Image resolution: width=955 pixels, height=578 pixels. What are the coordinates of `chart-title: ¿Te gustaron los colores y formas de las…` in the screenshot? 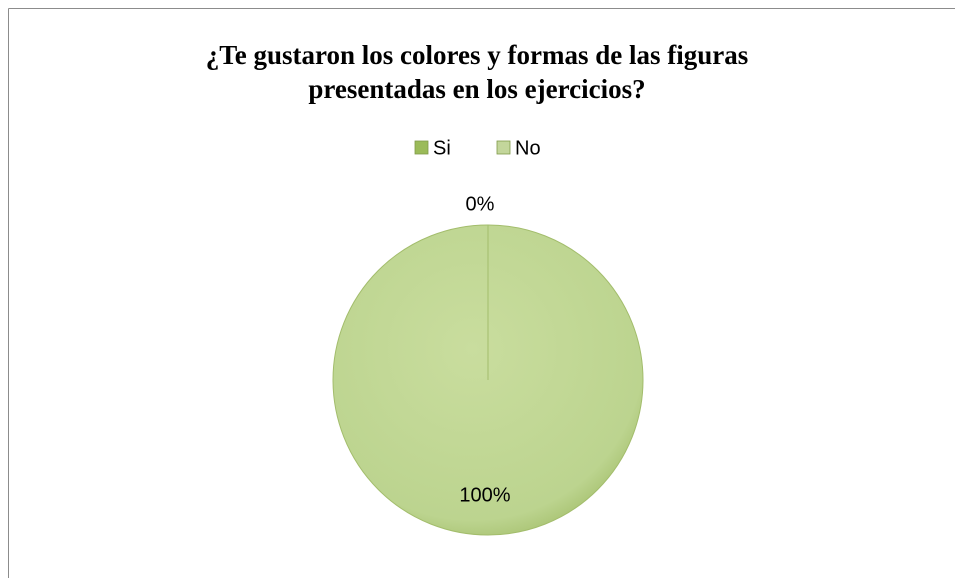 It's located at (477, 72).